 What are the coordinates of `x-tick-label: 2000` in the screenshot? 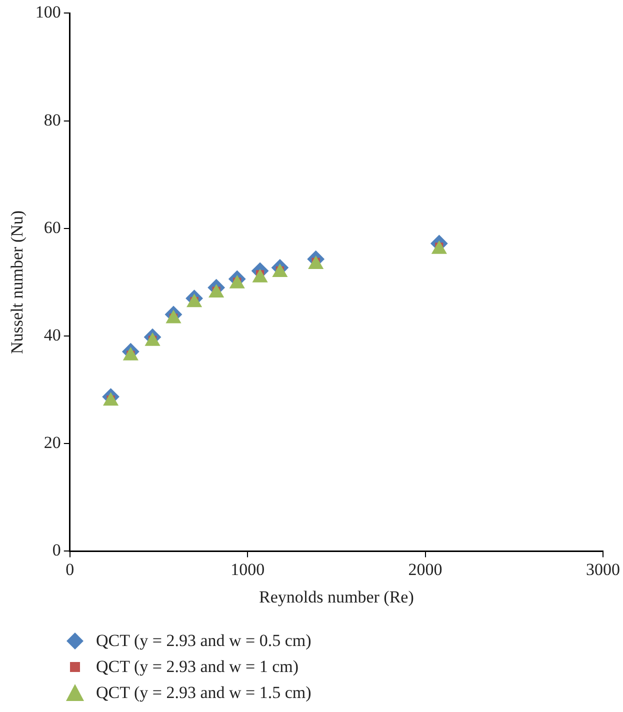 It's located at (425, 569).